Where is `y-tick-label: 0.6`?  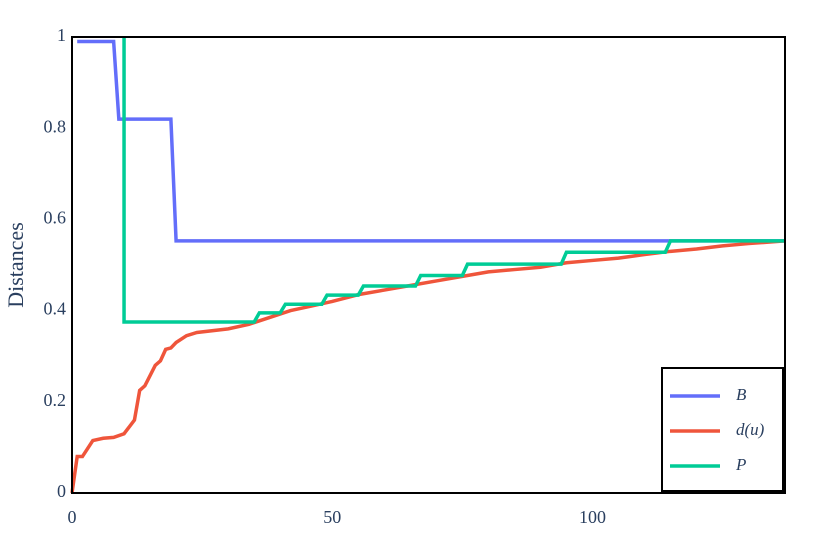 y-tick-label: 0.6 is located at coordinates (55, 218).